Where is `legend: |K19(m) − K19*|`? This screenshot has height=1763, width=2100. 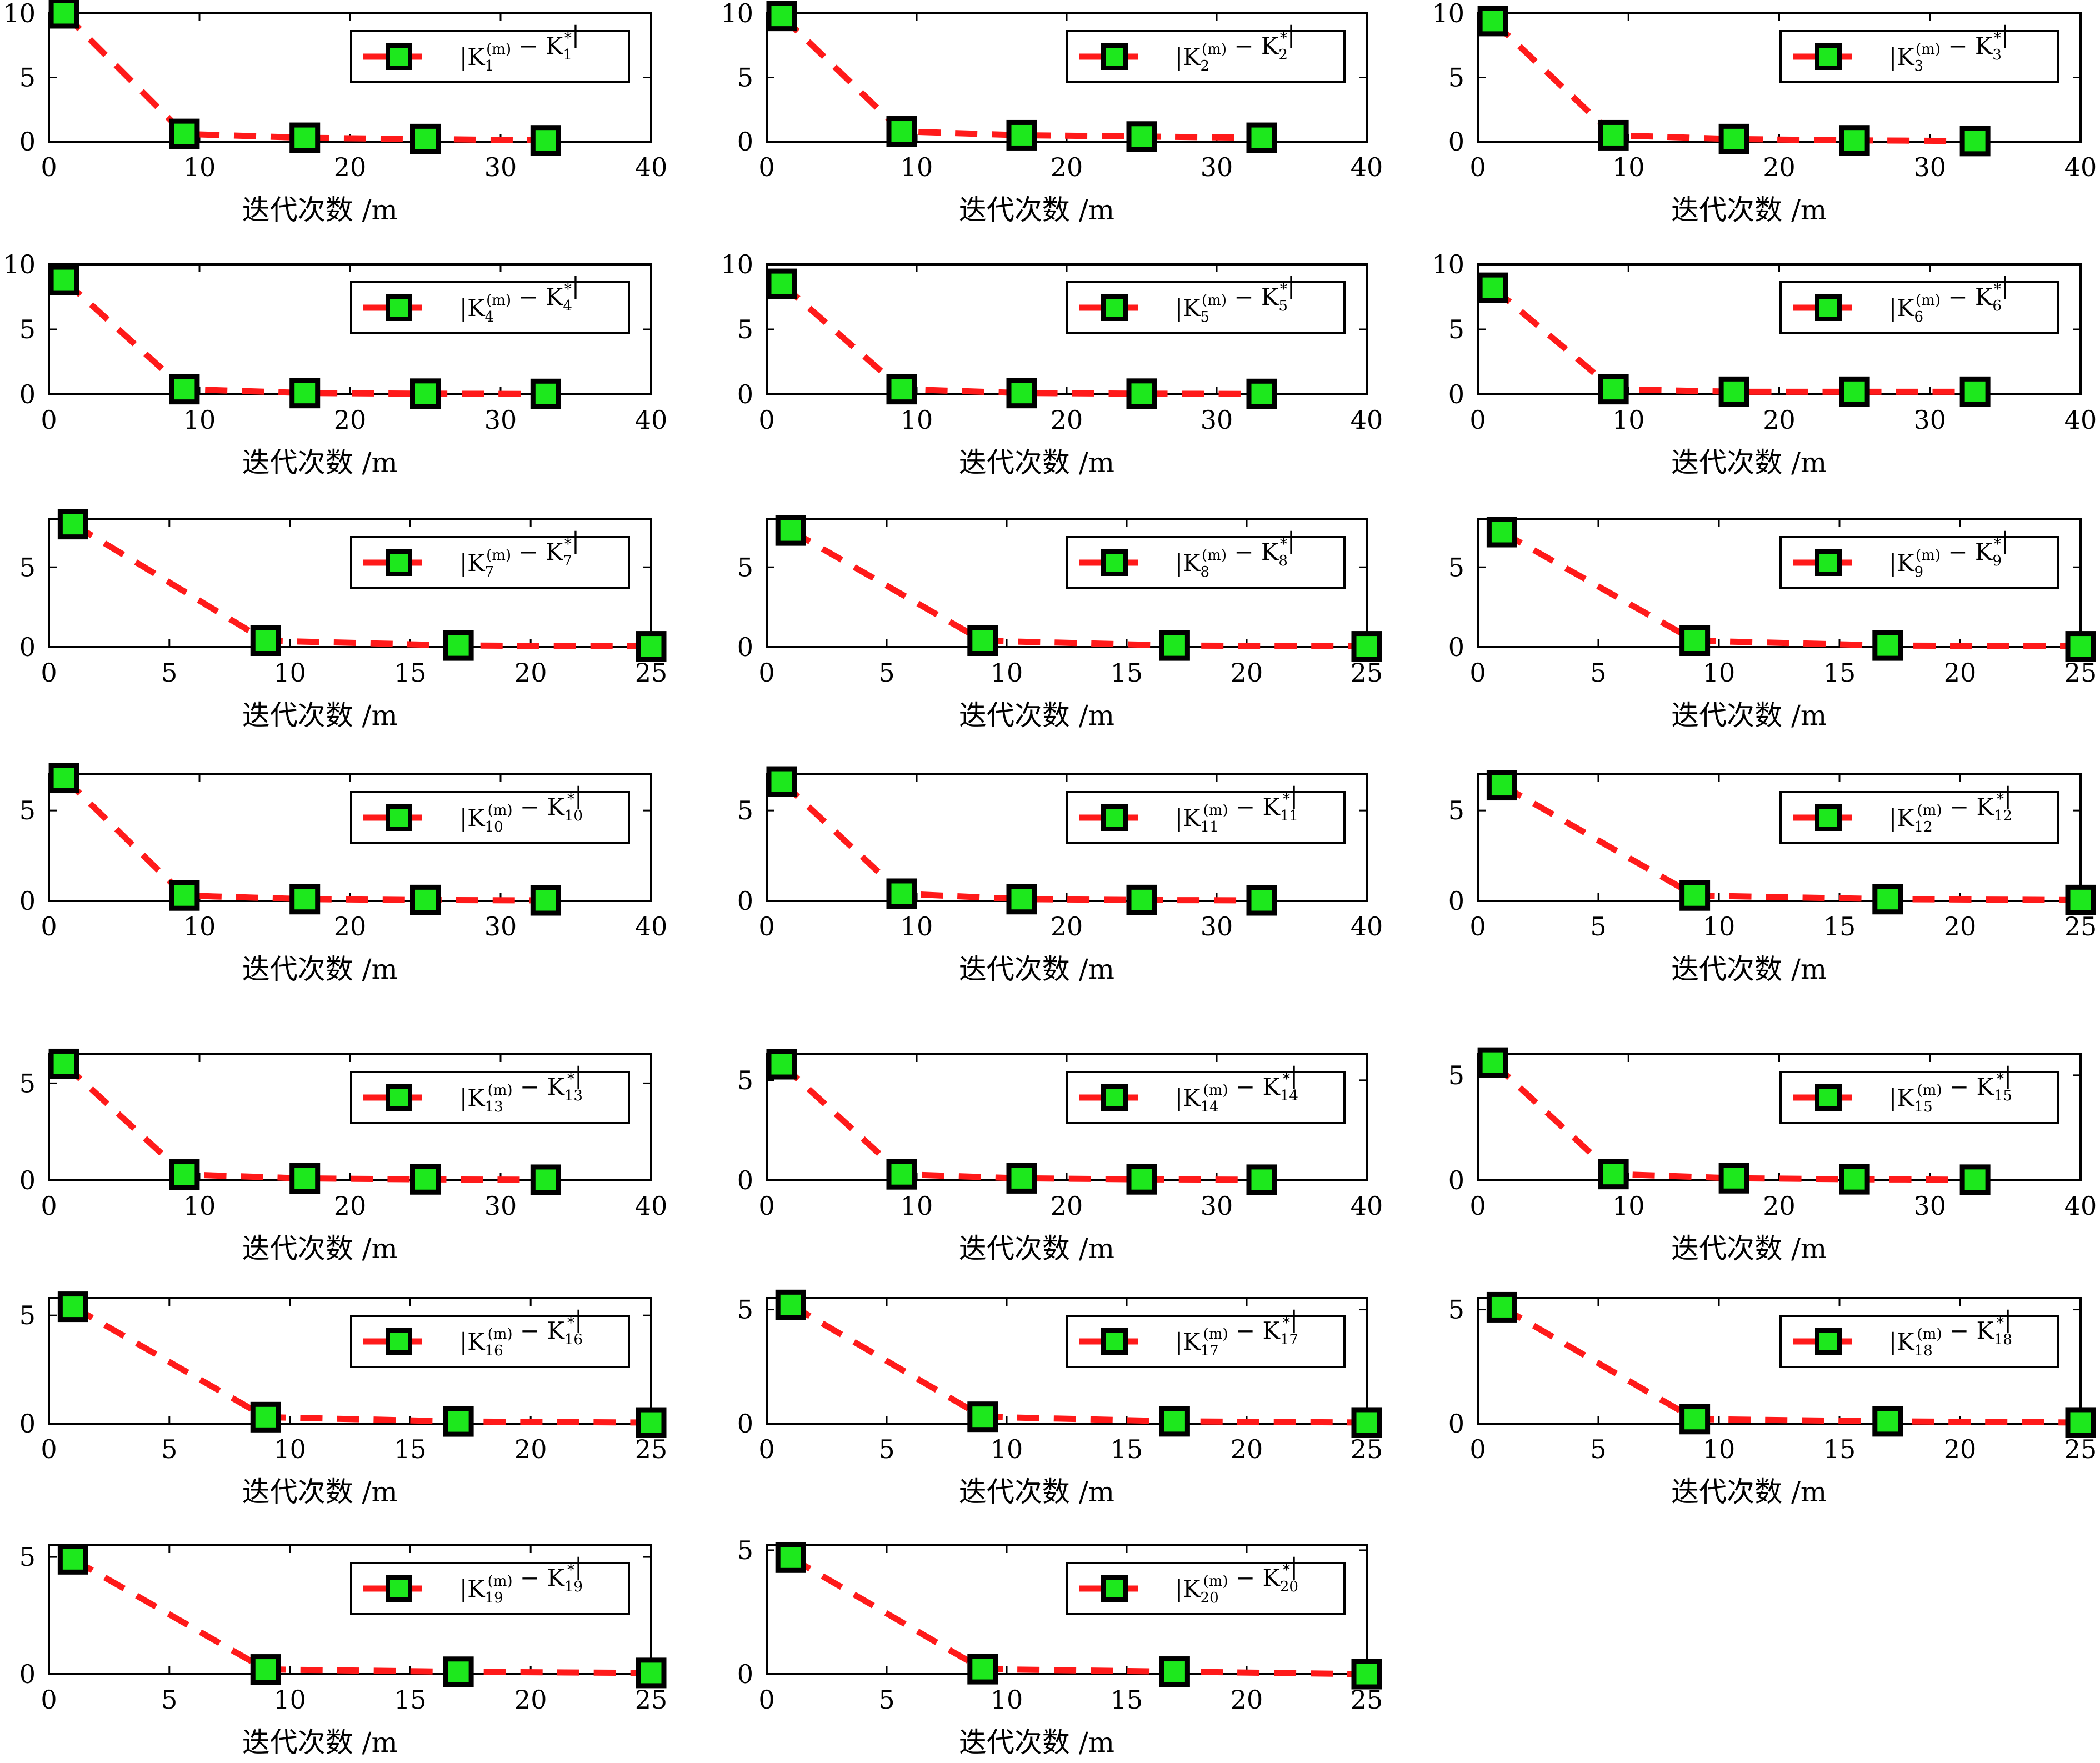 legend: |K19(m) − K19*| is located at coordinates (490, 1584).